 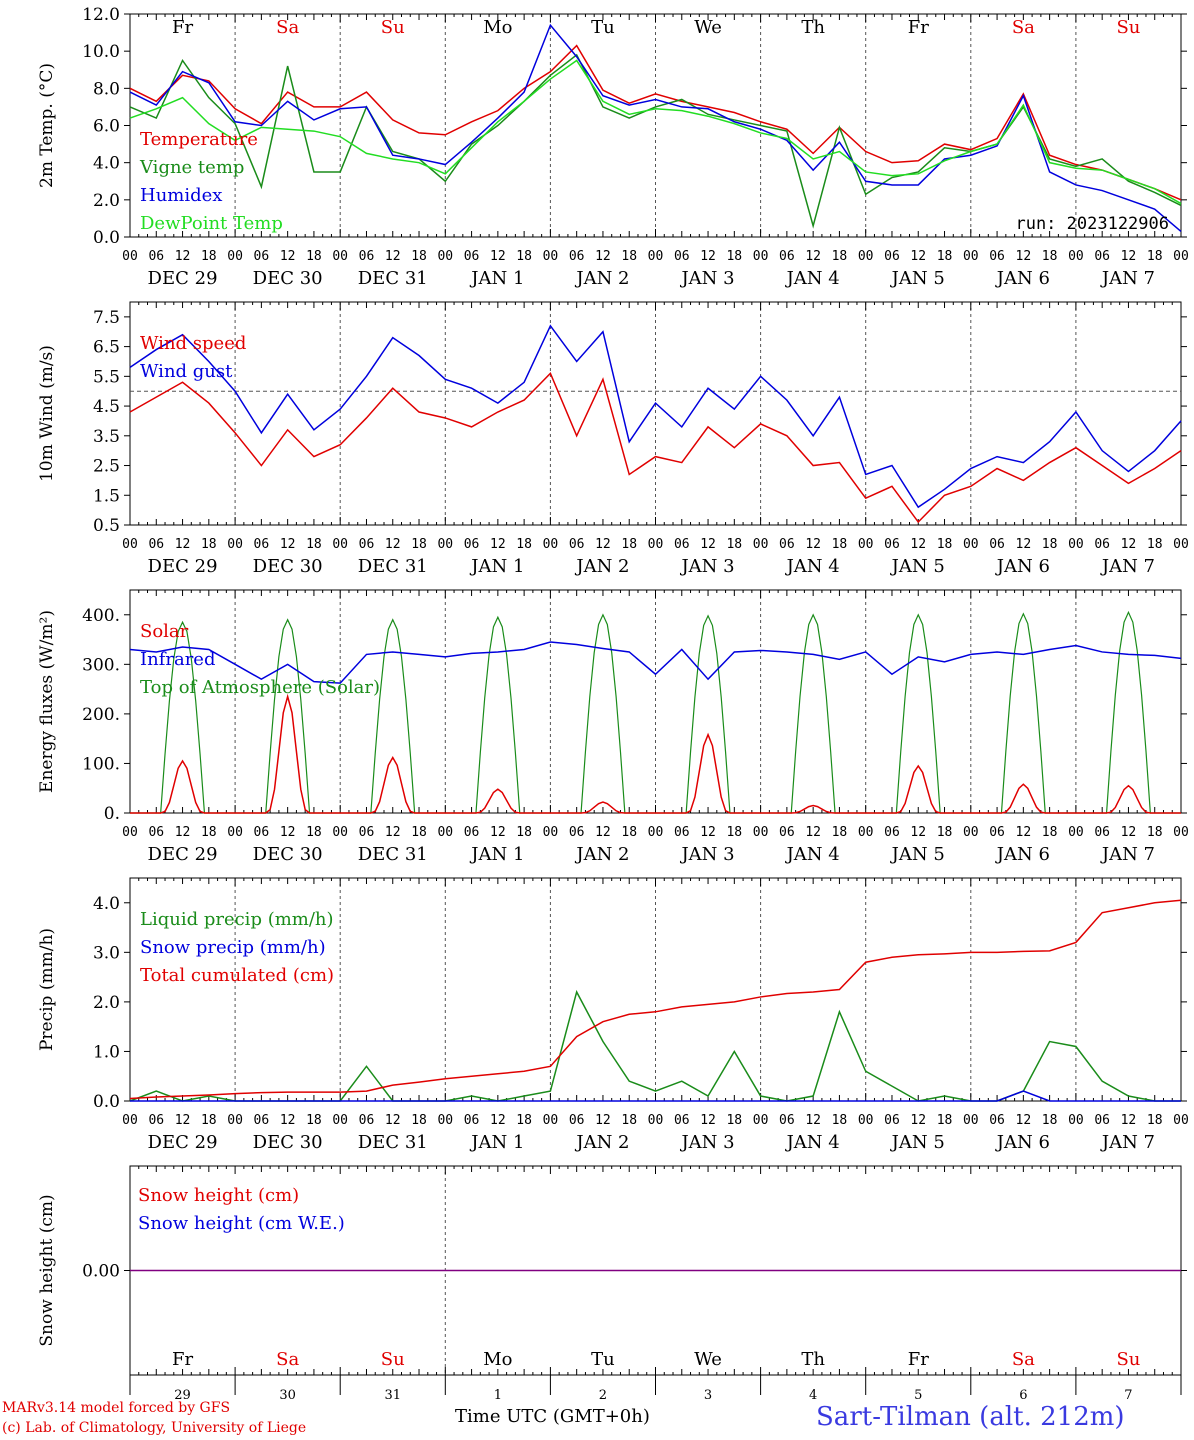 What do you see at coordinates (106, 127) in the screenshot?
I see `y-tick-label: 6.0` at bounding box center [106, 127].